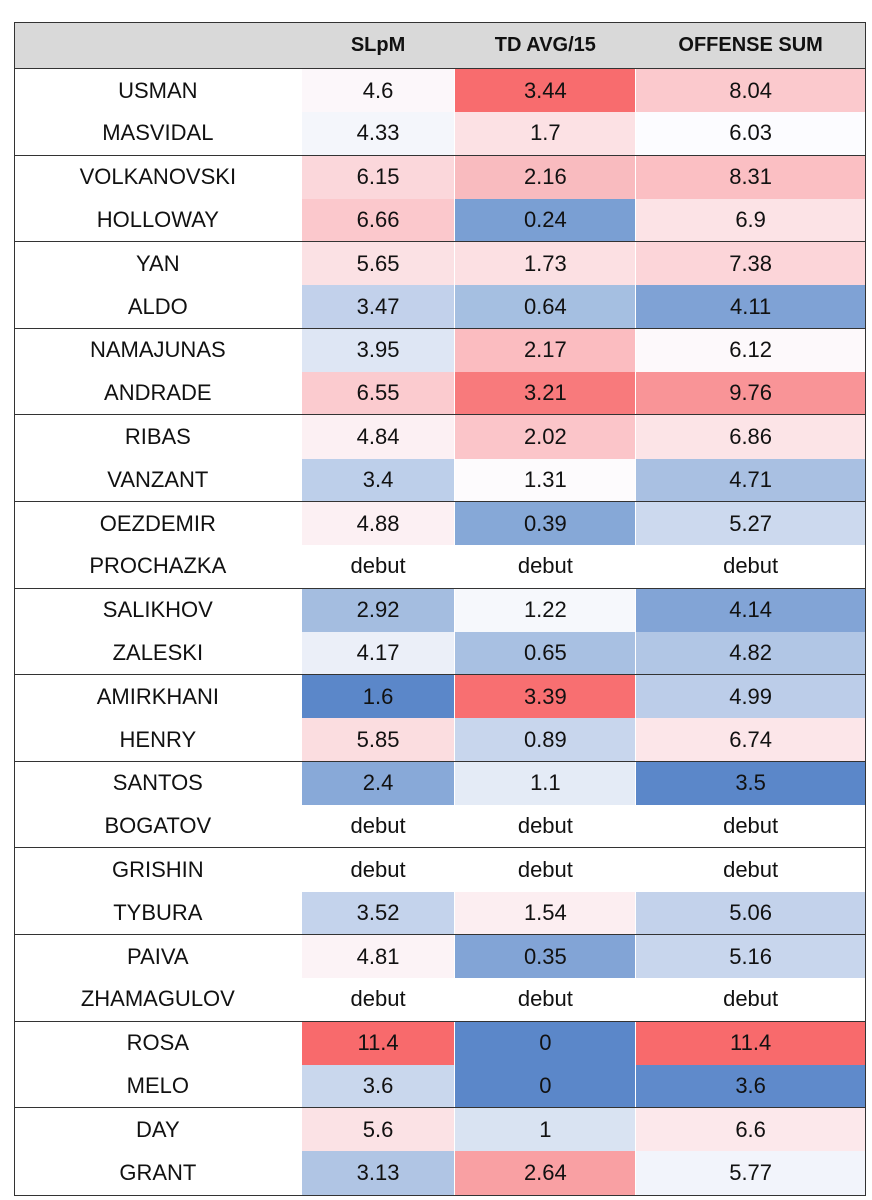 The width and height of the screenshot is (872, 1200). I want to click on offense-sum-value: 5.06, so click(750, 912).